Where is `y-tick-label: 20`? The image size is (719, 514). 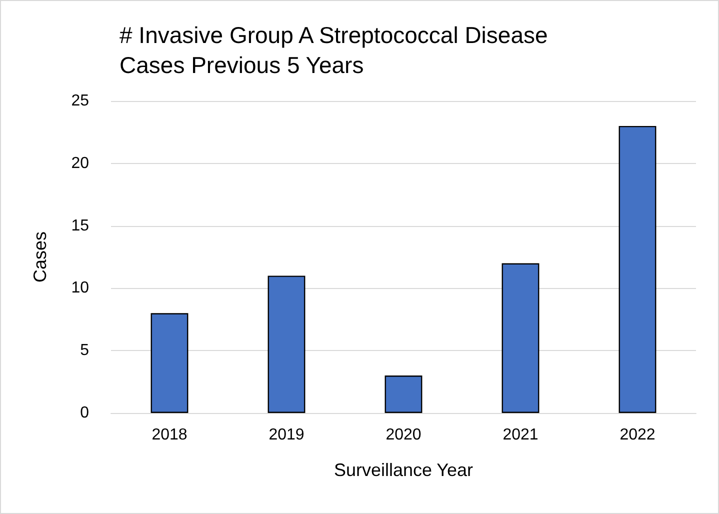 y-tick-label: 20 is located at coordinates (80, 163).